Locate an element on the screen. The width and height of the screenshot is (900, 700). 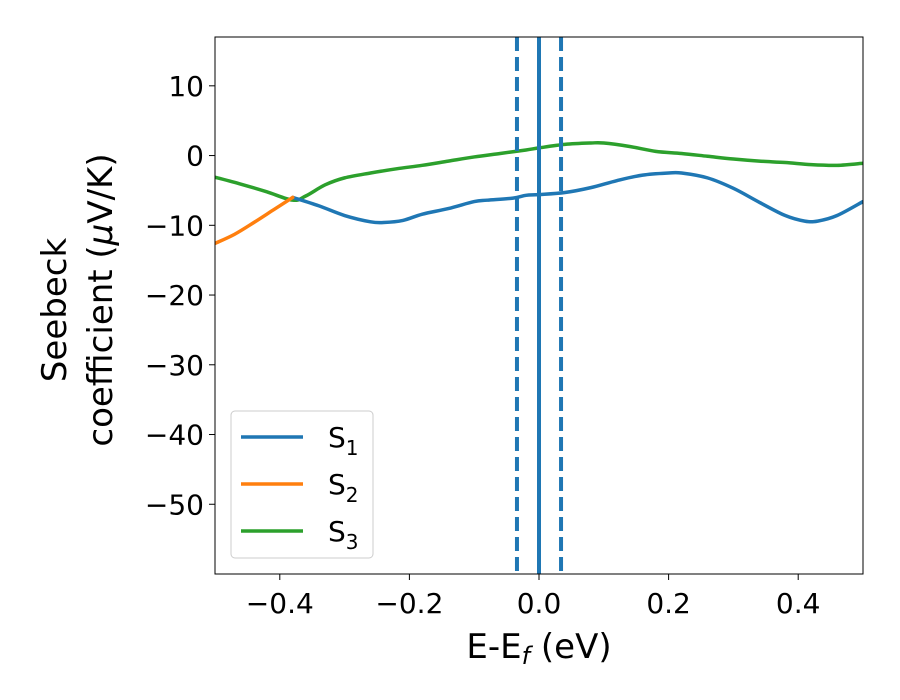
x-tick-label: 0.2 is located at coordinates (668, 603).